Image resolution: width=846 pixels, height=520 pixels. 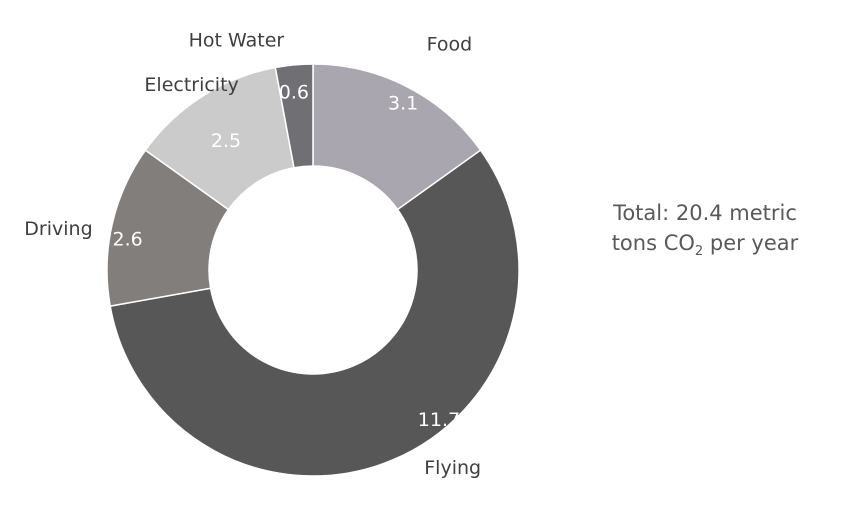 I want to click on value-label-hot-water: 0.6, so click(x=294, y=92).